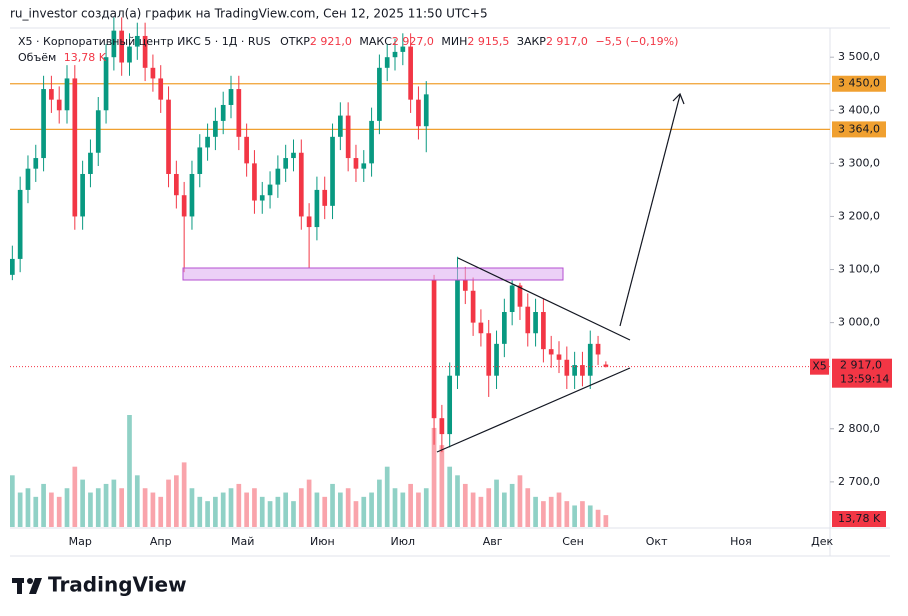 The image size is (908, 616). I want to click on y-tick-label: 3 400,0, so click(859, 109).